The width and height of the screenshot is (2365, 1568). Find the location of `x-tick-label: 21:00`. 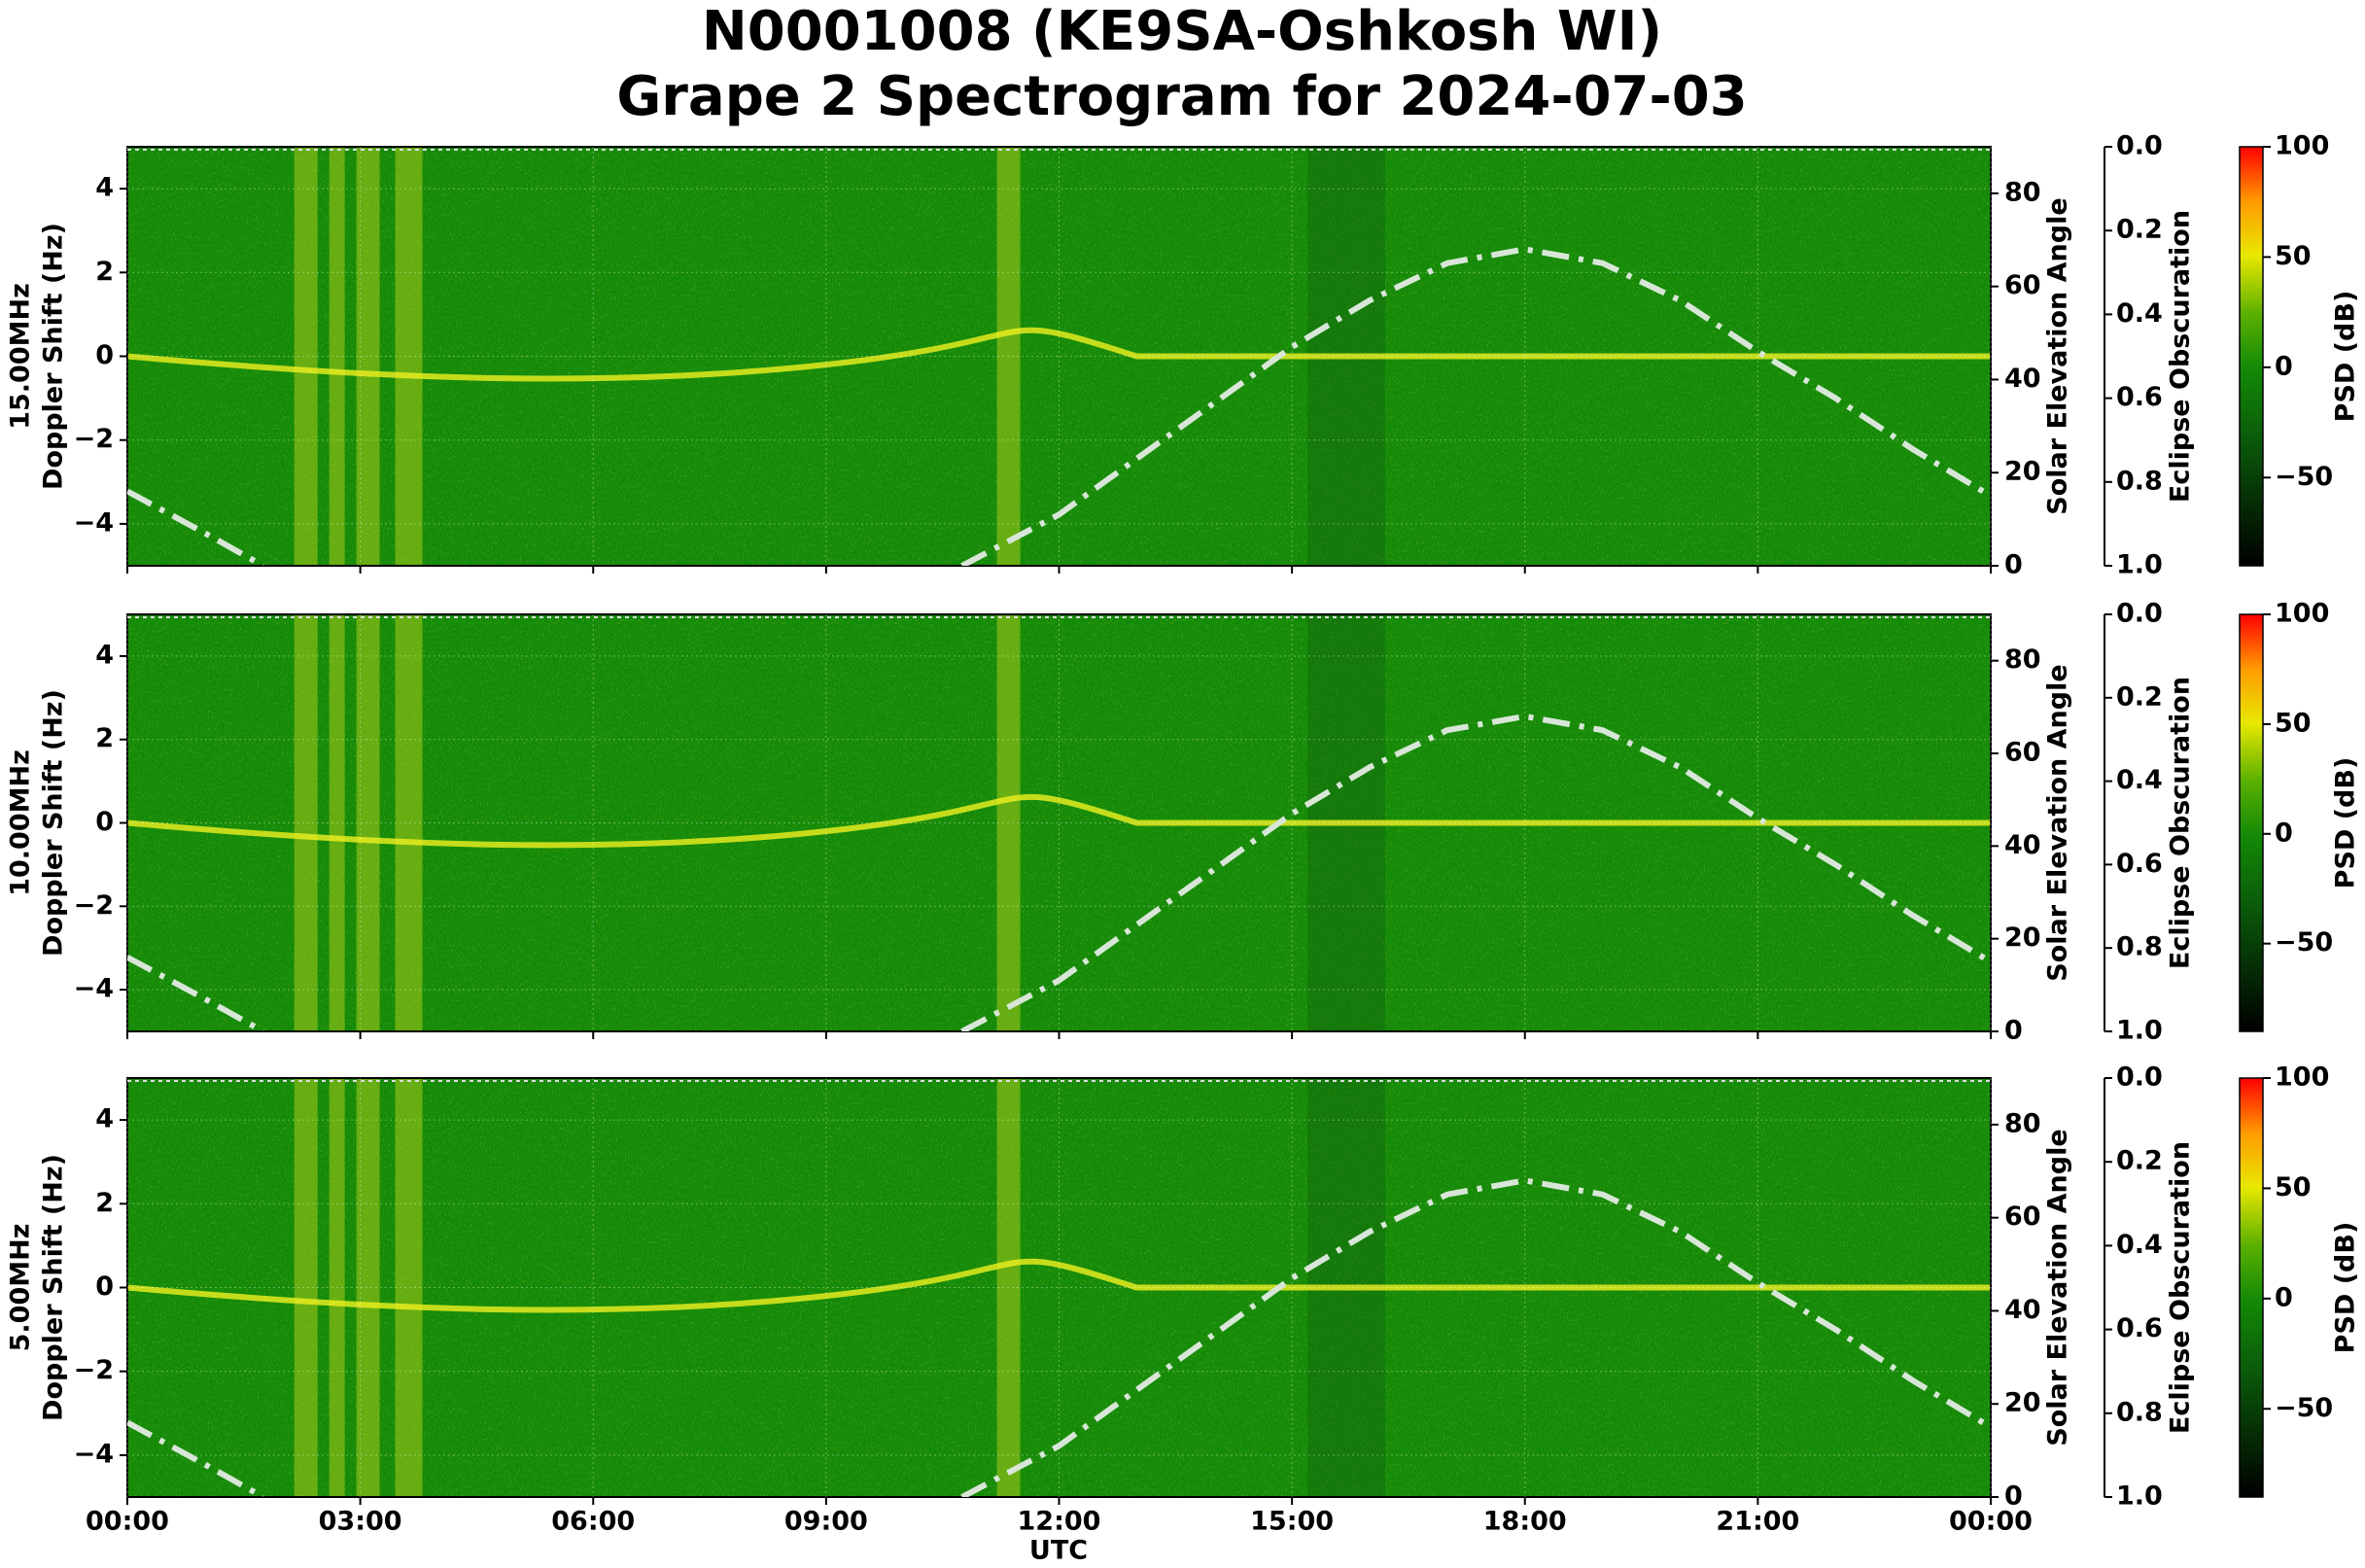

x-tick-label: 21:00 is located at coordinates (1757, 1522).